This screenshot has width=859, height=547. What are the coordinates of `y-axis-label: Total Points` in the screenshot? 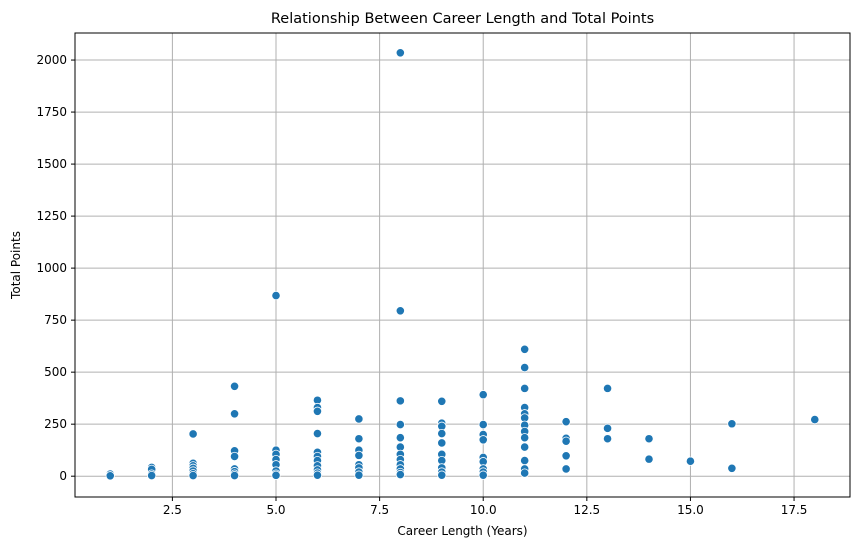 It's located at (16, 265).